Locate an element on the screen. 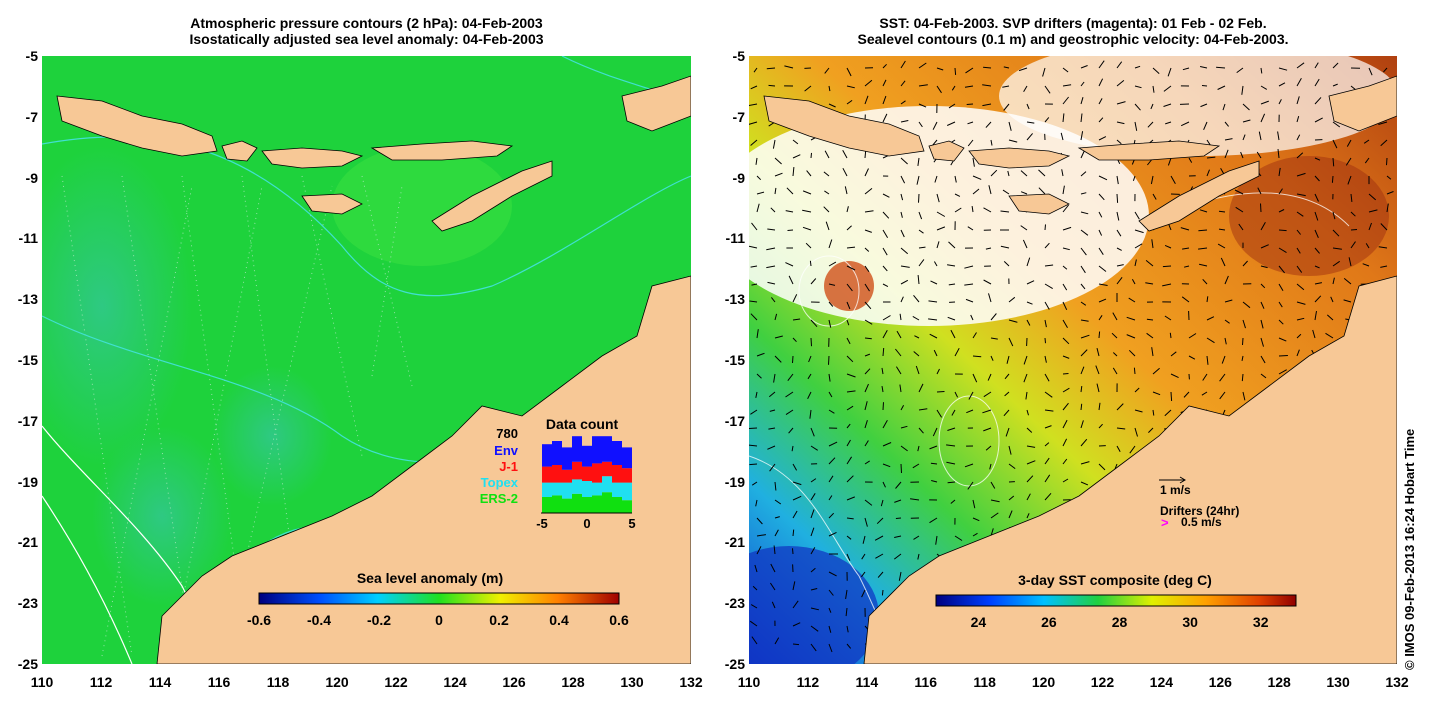 The width and height of the screenshot is (1440, 710). legend-entry: J-1 is located at coordinates (508, 466).